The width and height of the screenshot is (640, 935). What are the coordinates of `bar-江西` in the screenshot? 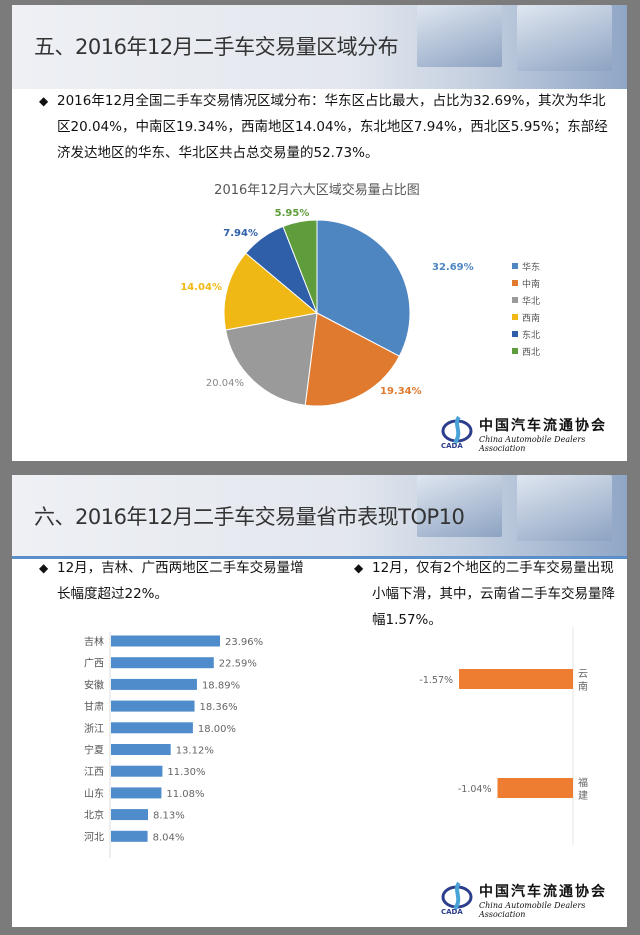 It's located at (137, 771).